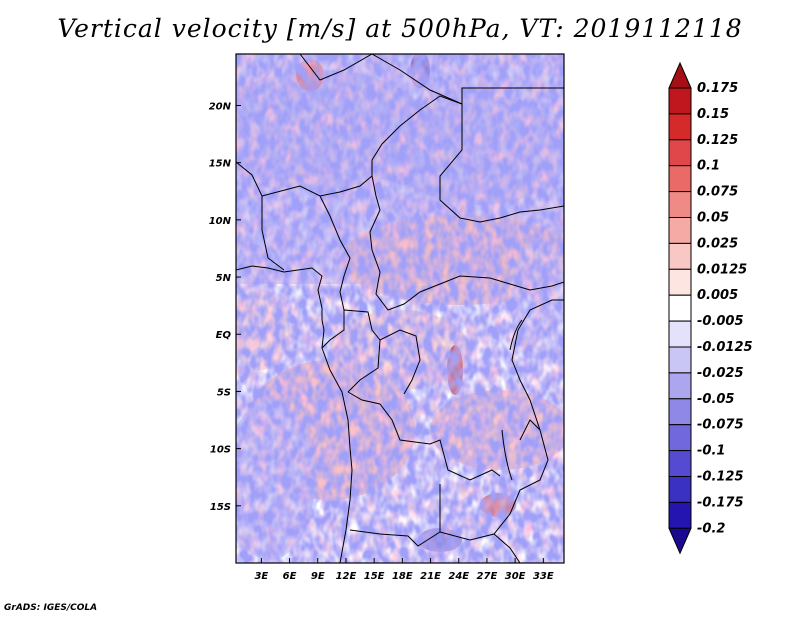 The width and height of the screenshot is (800, 618). I want to click on colorbar-bottom-arrow, so click(680, 541).